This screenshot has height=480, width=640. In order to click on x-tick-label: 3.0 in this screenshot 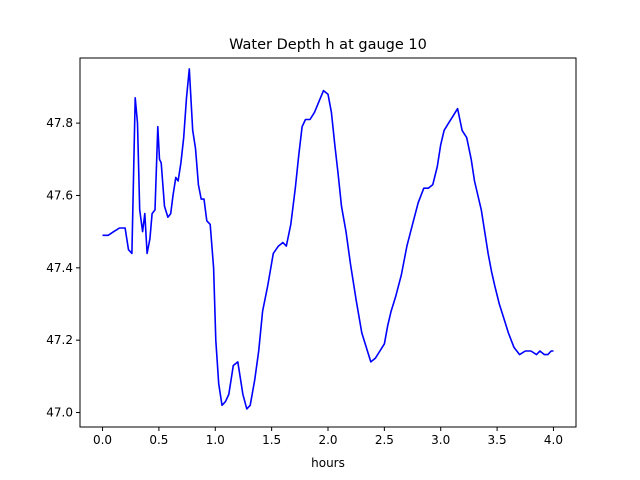, I will do `click(440, 440)`.